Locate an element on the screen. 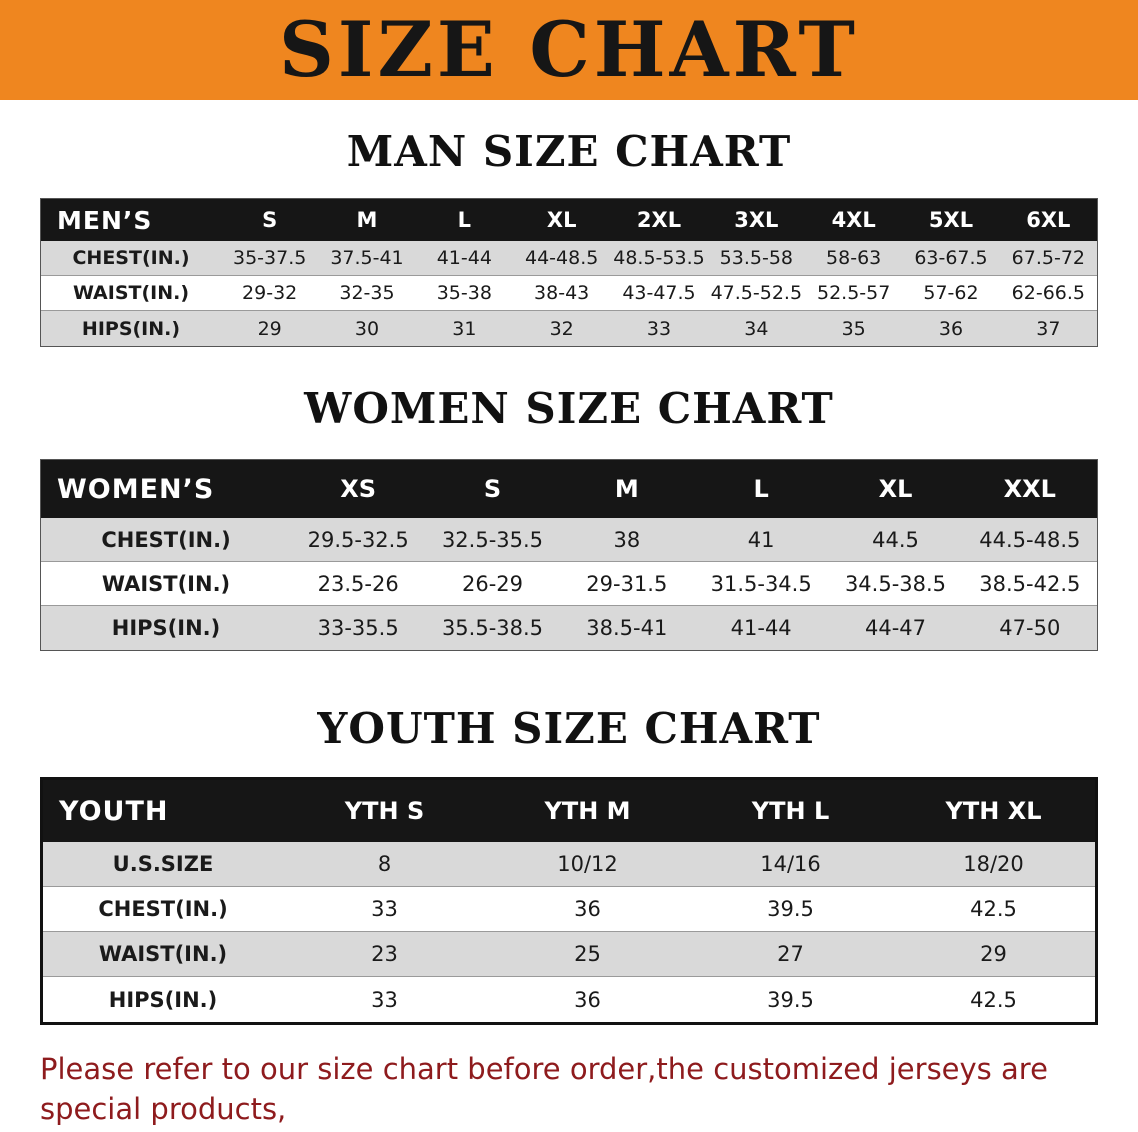 This screenshot has width=1138, height=1132. table-cell: 31 is located at coordinates (464, 328).